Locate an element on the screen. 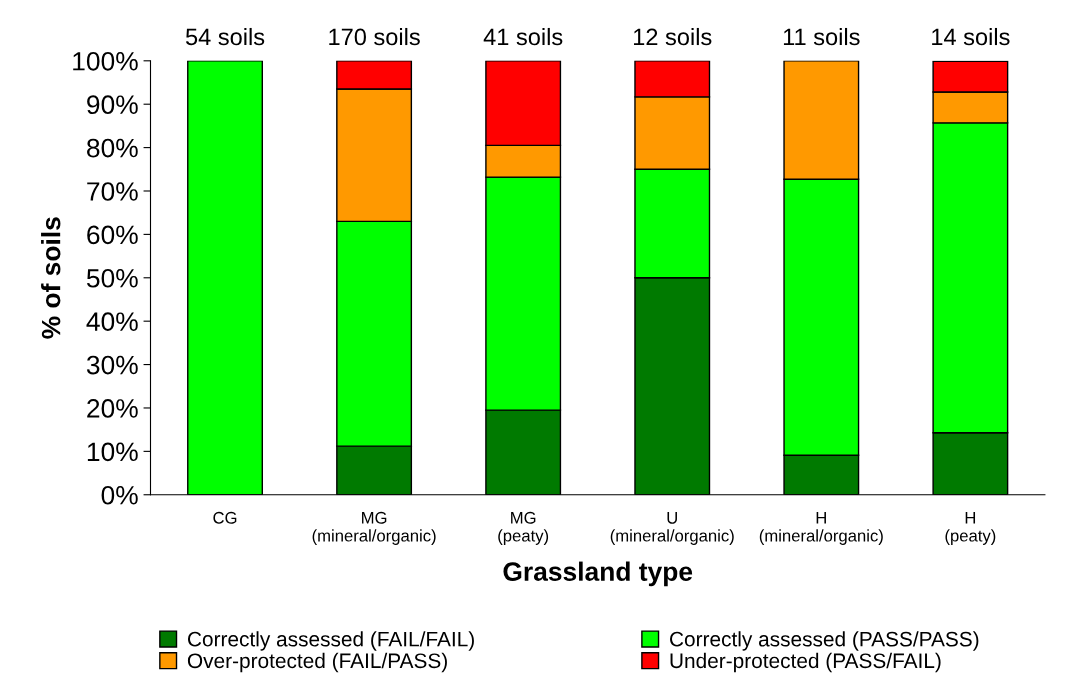  y-axis-title: % of soils is located at coordinates (51, 278).